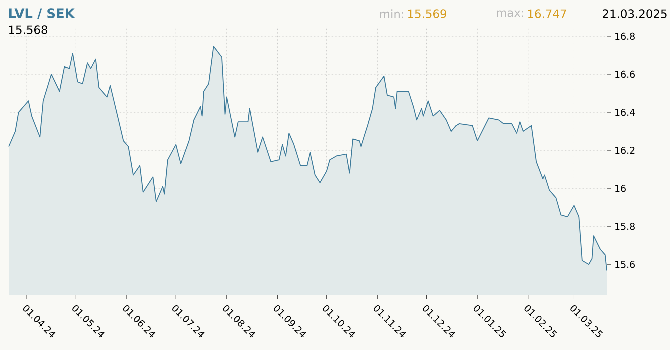 Image resolution: width=670 pixels, height=350 pixels. Describe the element at coordinates (625, 226) in the screenshot. I see `y-tick-label: 15.8` at that location.